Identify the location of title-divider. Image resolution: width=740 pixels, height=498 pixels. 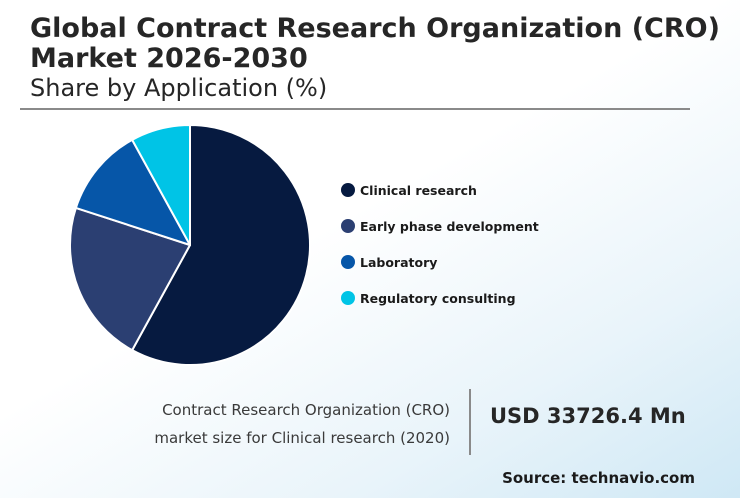
(355, 109).